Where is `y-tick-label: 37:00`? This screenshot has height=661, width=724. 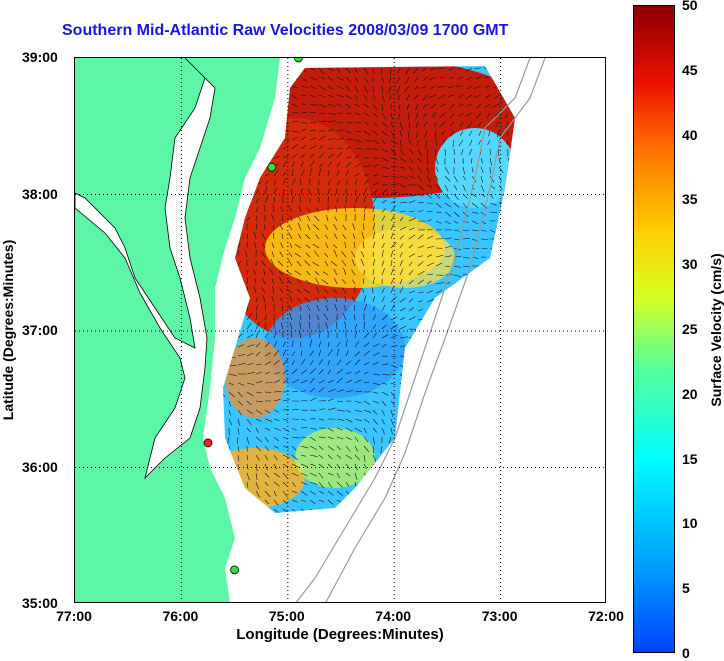
y-tick-label: 37:00 is located at coordinates (40, 330).